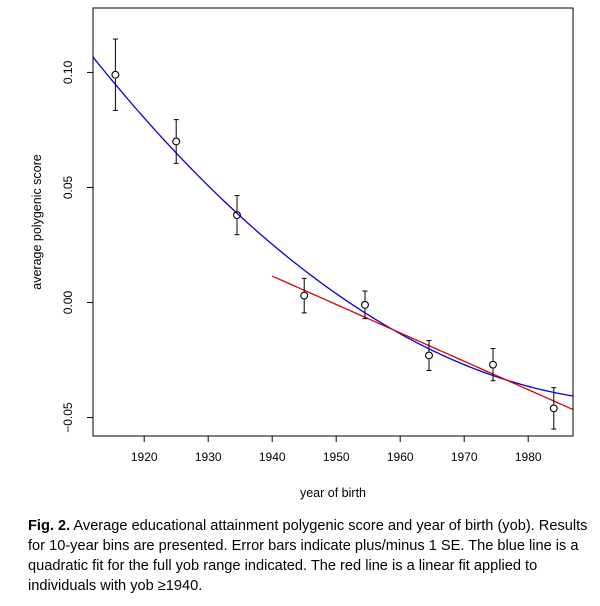 The width and height of the screenshot is (600, 606). What do you see at coordinates (208, 457) in the screenshot?
I see `x-tick-label: 1930` at bounding box center [208, 457].